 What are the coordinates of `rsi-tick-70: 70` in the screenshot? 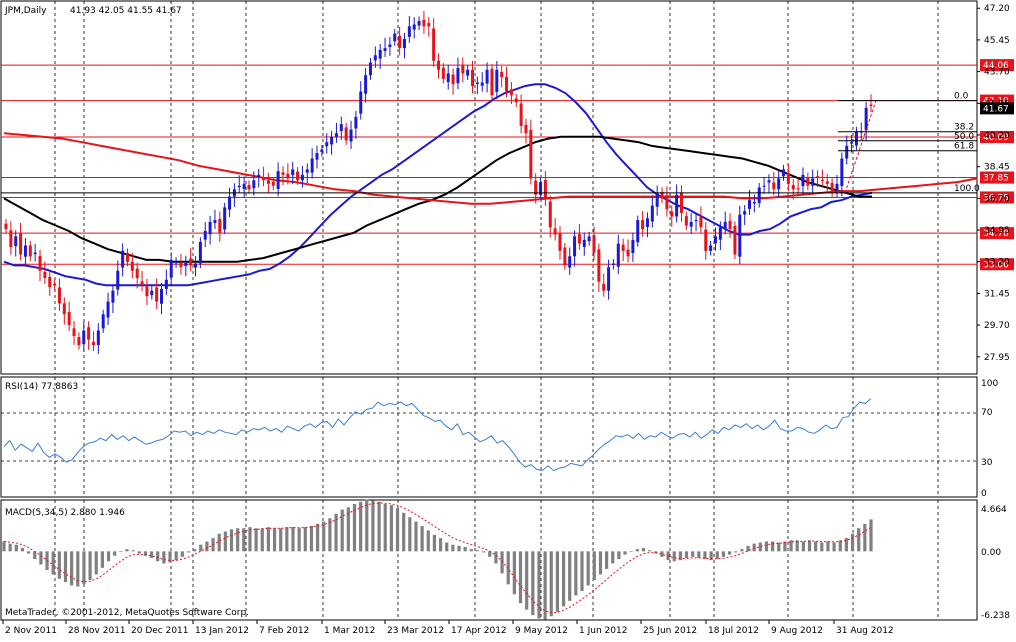 It's located at (987, 413).